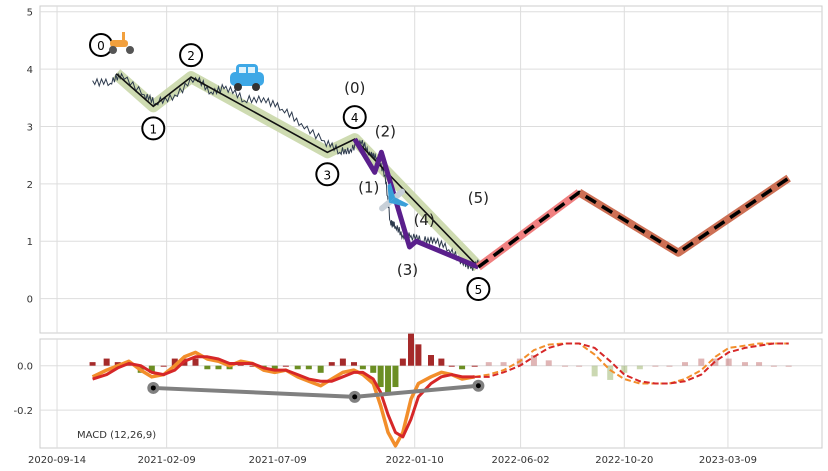 The image size is (828, 471). Describe the element at coordinates (30, 242) in the screenshot. I see `price-y-tick-label: 1` at that location.